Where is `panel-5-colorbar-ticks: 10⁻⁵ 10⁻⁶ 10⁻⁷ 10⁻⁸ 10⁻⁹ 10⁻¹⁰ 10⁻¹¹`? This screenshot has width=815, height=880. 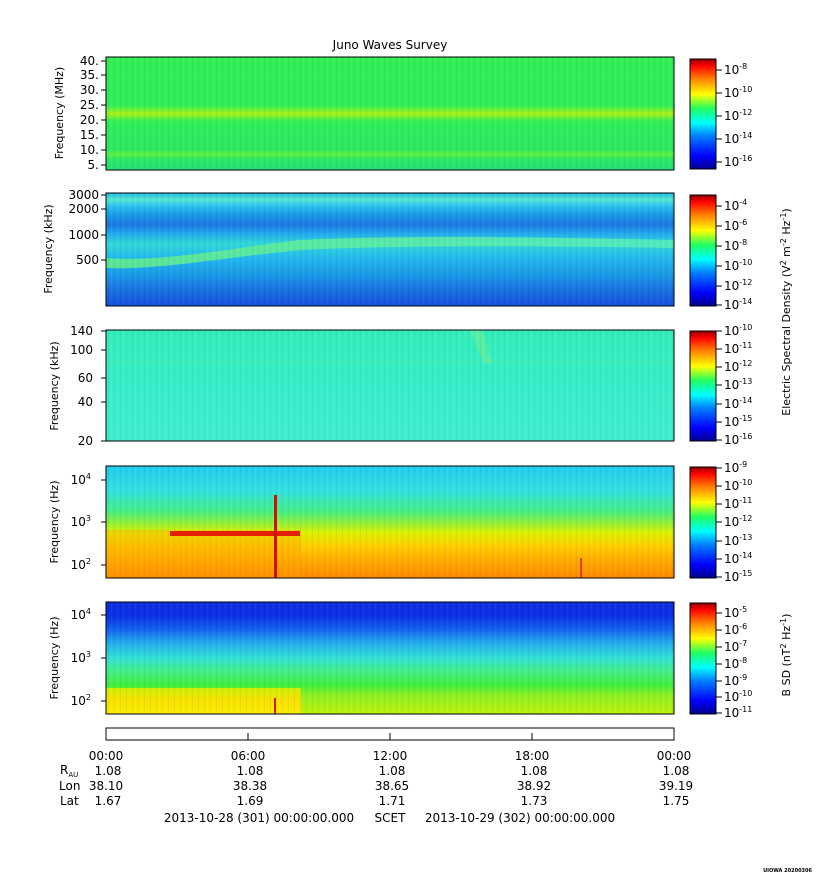 panel-5-colorbar-ticks: 10⁻⁵ 10⁻⁶ 10⁻⁷ 10⁻⁸ 10⁻⁹ 10⁻¹⁰ 10⁻¹¹ is located at coordinates (734, 662).